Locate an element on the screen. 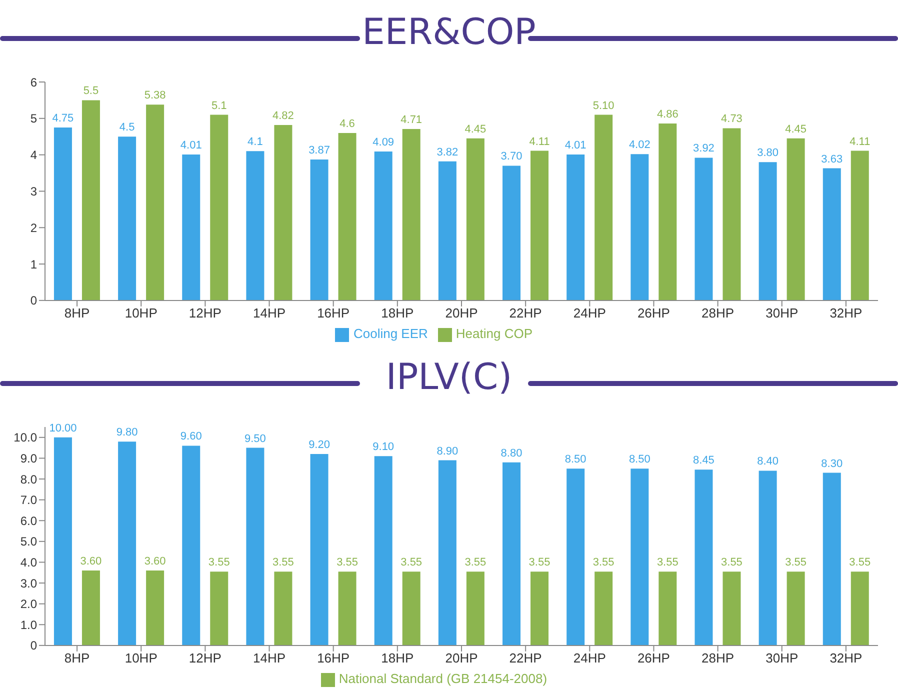 This screenshot has height=694, width=898. legend-label: Heating COP is located at coordinates (494, 334).